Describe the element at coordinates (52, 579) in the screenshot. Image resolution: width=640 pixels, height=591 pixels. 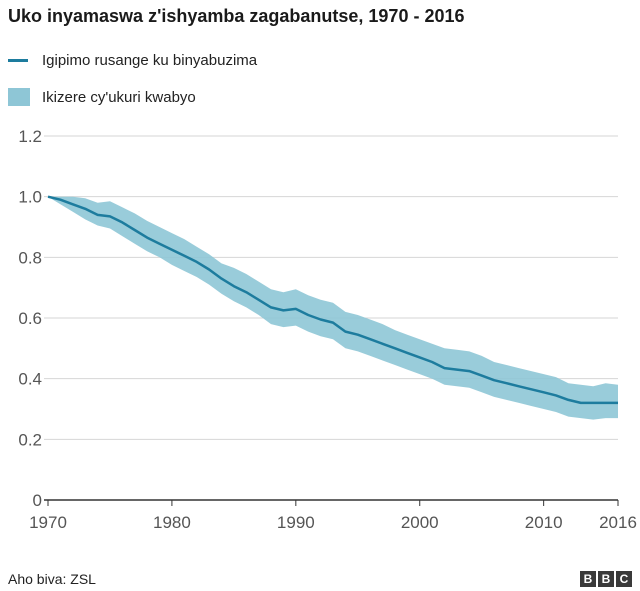
I see `source-note: Aho biva: ZSL` at that location.